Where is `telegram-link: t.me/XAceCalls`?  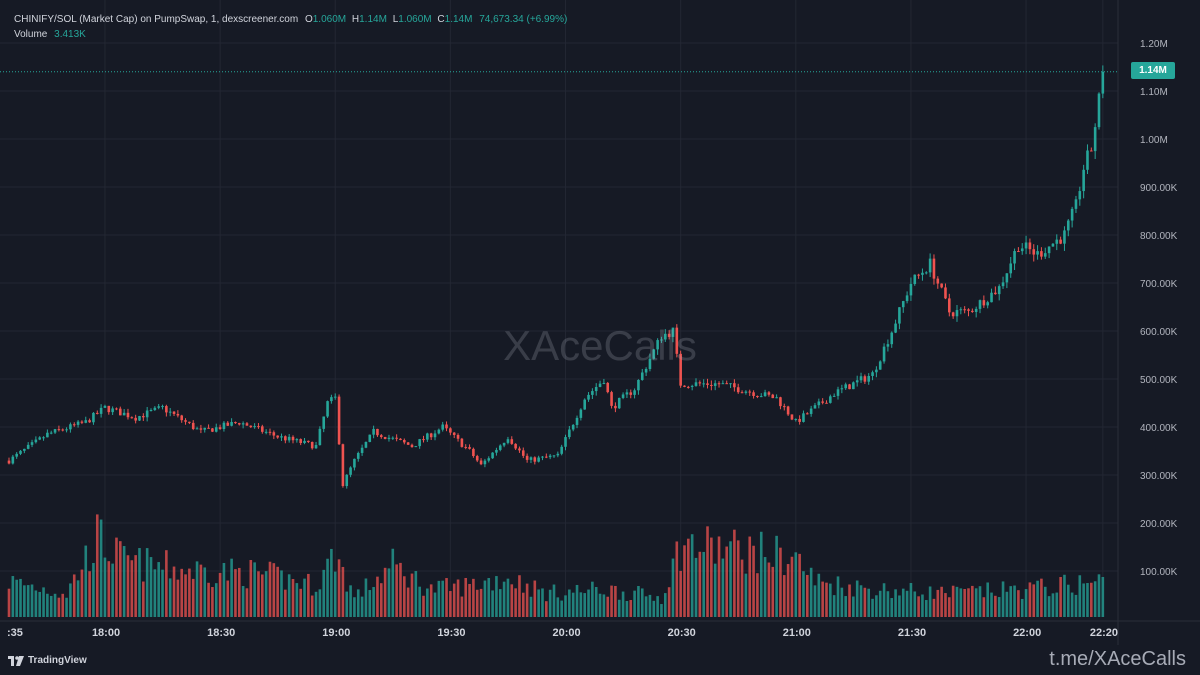 telegram-link: t.me/XAceCalls is located at coordinates (1117, 659).